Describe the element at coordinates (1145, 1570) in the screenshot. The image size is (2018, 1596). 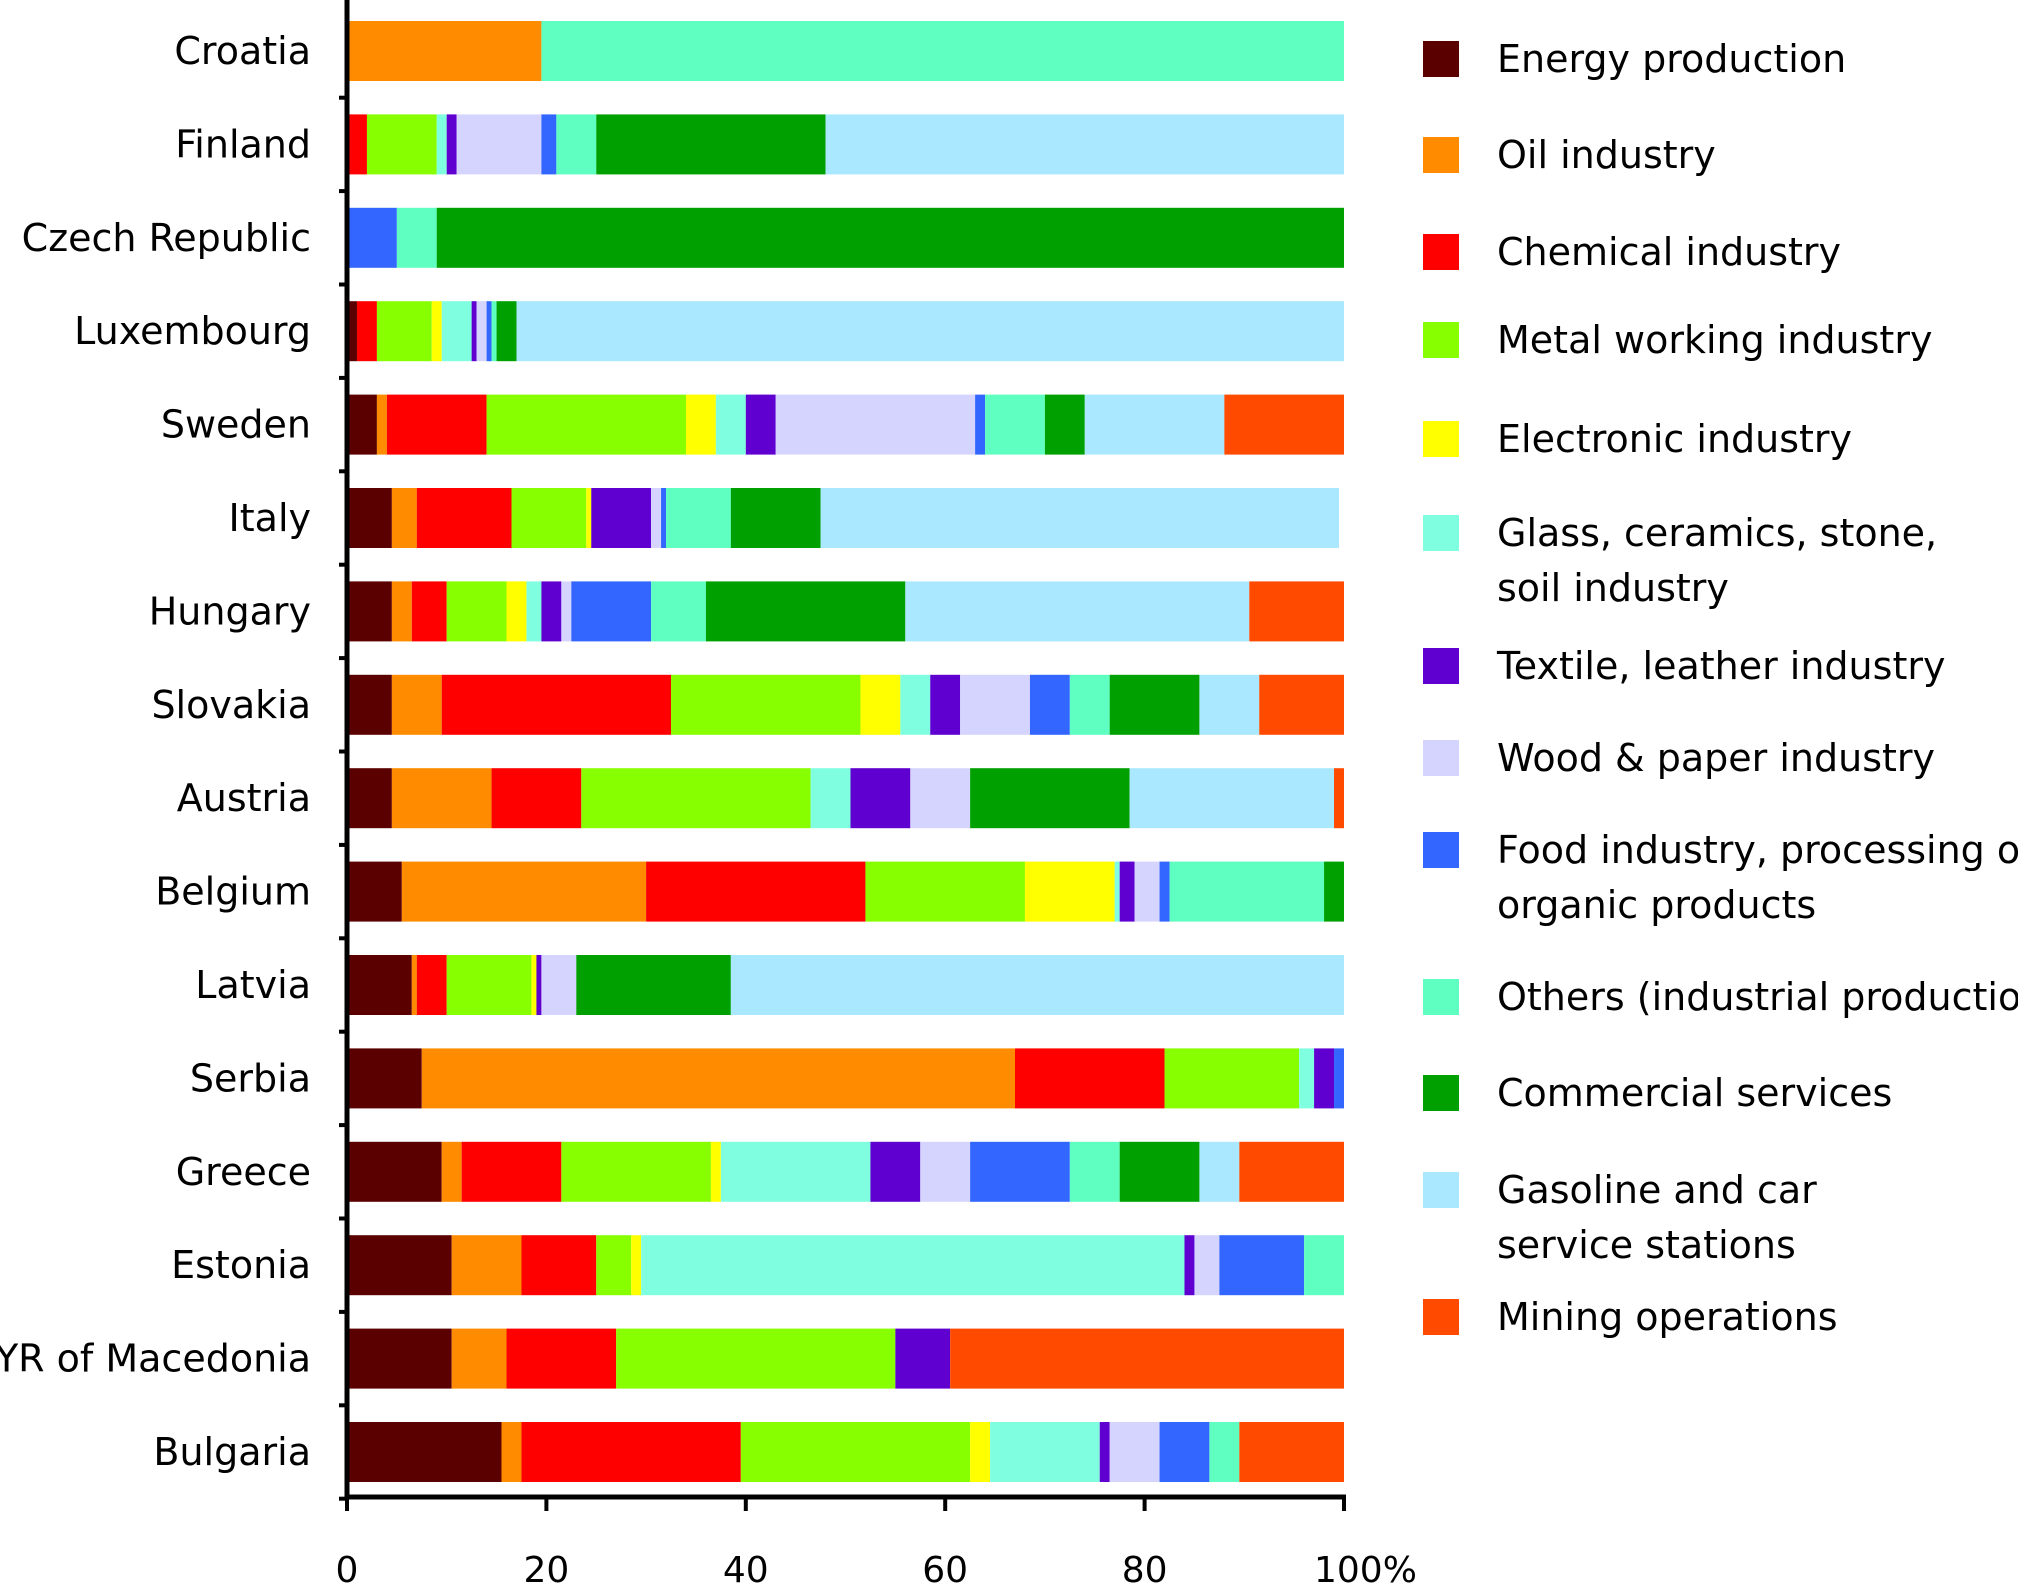
I see `x-tick-label: 80` at that location.